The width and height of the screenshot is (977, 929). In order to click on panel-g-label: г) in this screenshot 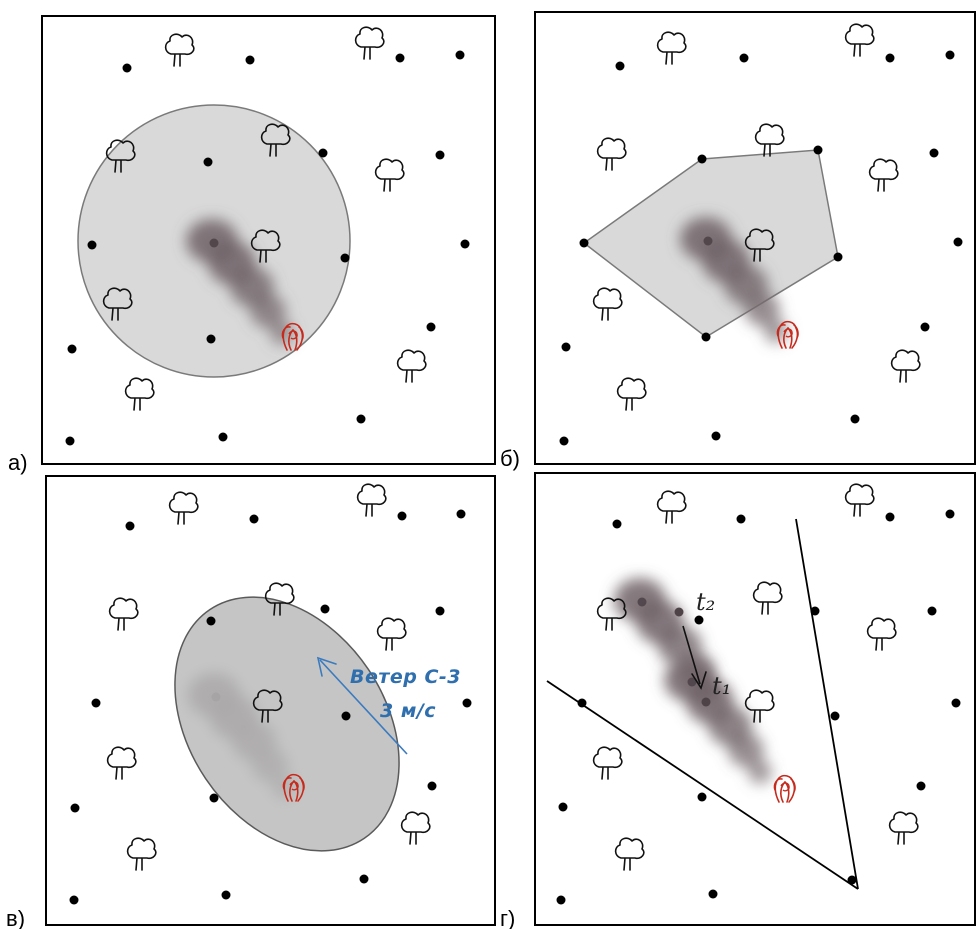, I will do `click(507, 917)`.